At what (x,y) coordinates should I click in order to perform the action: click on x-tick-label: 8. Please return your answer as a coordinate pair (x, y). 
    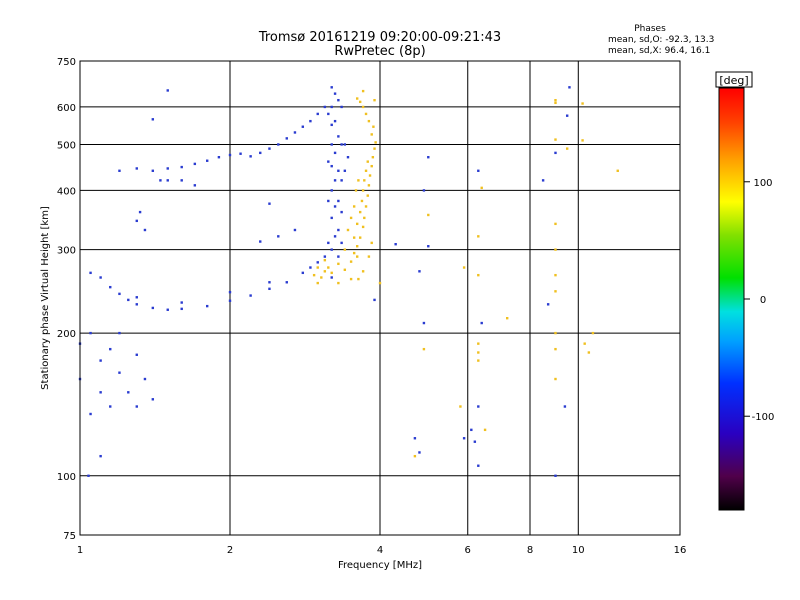
    Looking at the image, I should click on (530, 550).